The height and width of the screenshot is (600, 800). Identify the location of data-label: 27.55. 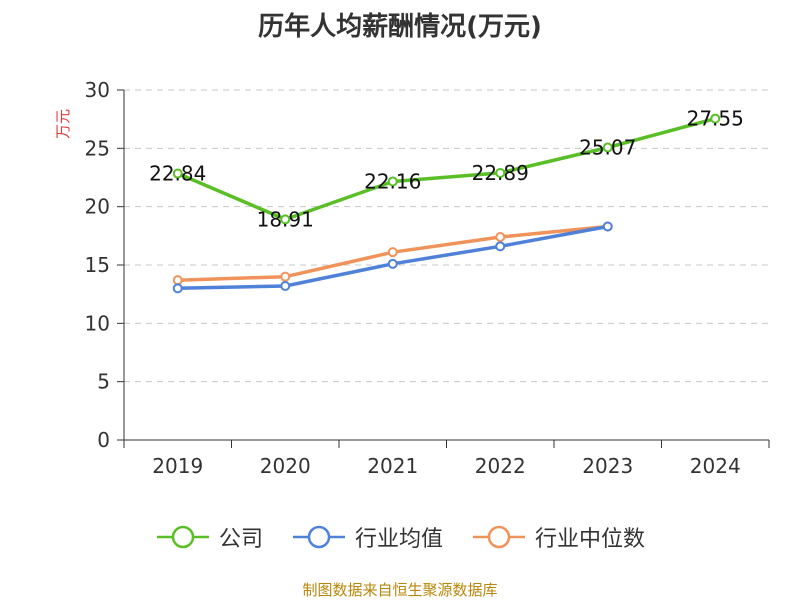
(715, 119).